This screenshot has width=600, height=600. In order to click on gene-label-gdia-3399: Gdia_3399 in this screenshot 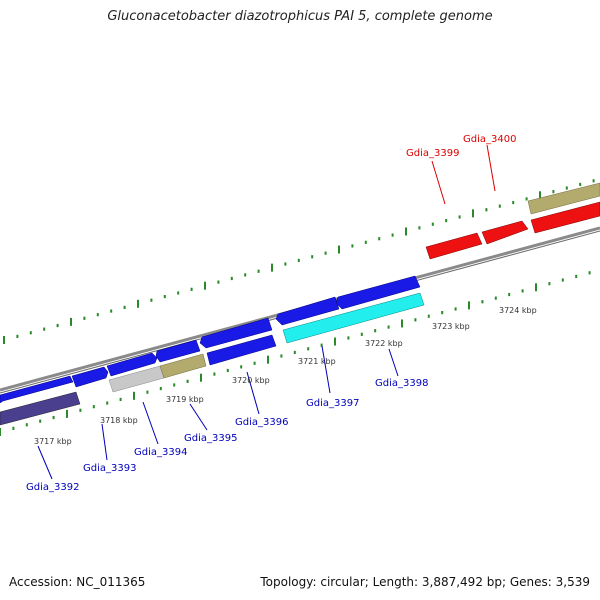, I will do `click(432, 153)`.